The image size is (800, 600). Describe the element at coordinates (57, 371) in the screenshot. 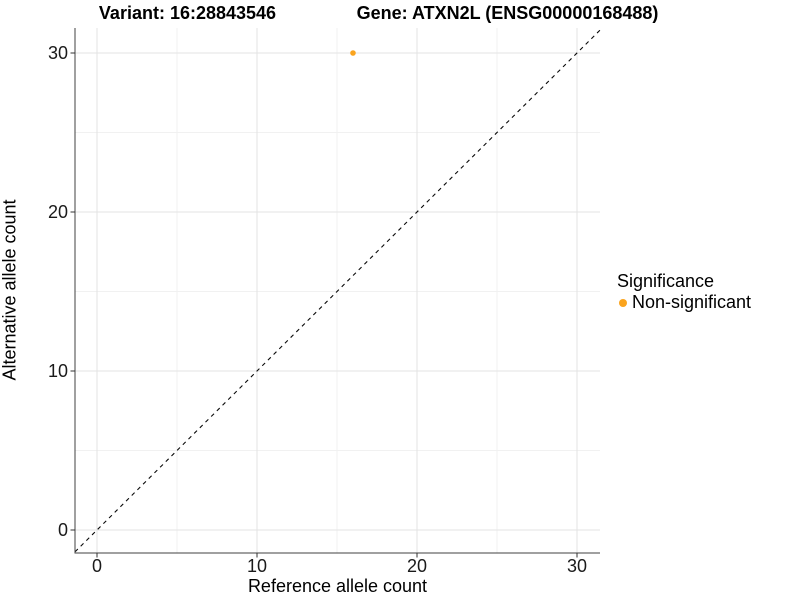

I see `y-tick-label: 10` at that location.